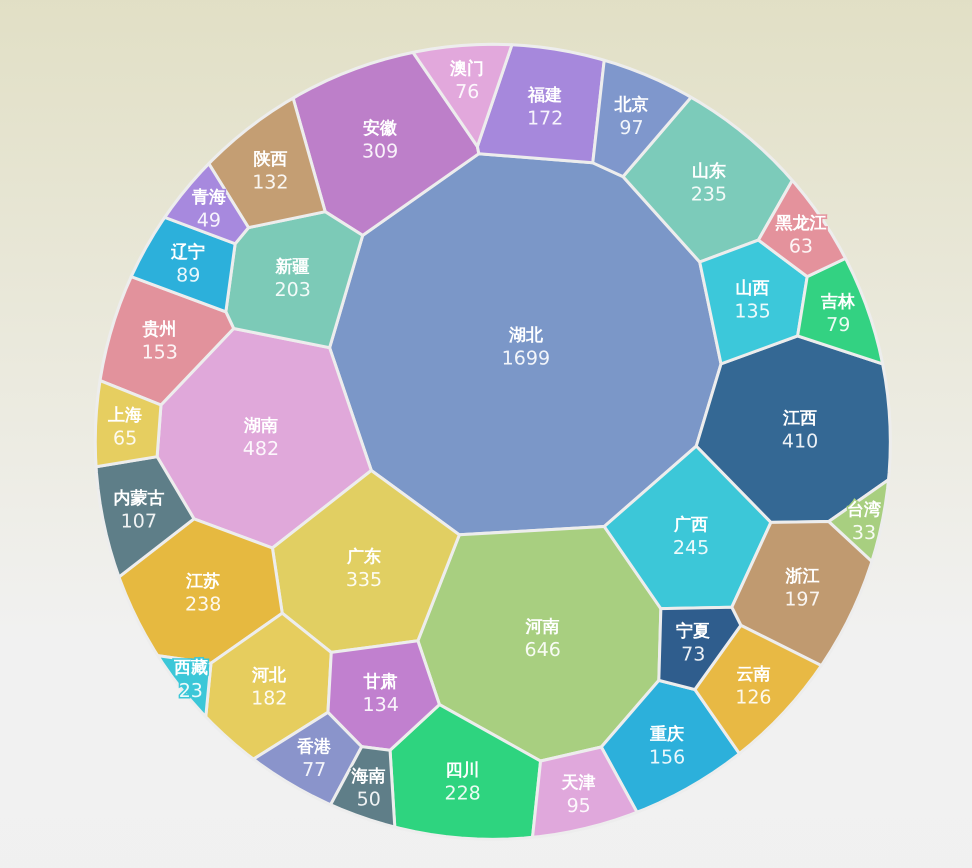 The image size is (972, 868). Describe the element at coordinates (159, 330) in the screenshot. I see `category-label: 贵州` at that location.